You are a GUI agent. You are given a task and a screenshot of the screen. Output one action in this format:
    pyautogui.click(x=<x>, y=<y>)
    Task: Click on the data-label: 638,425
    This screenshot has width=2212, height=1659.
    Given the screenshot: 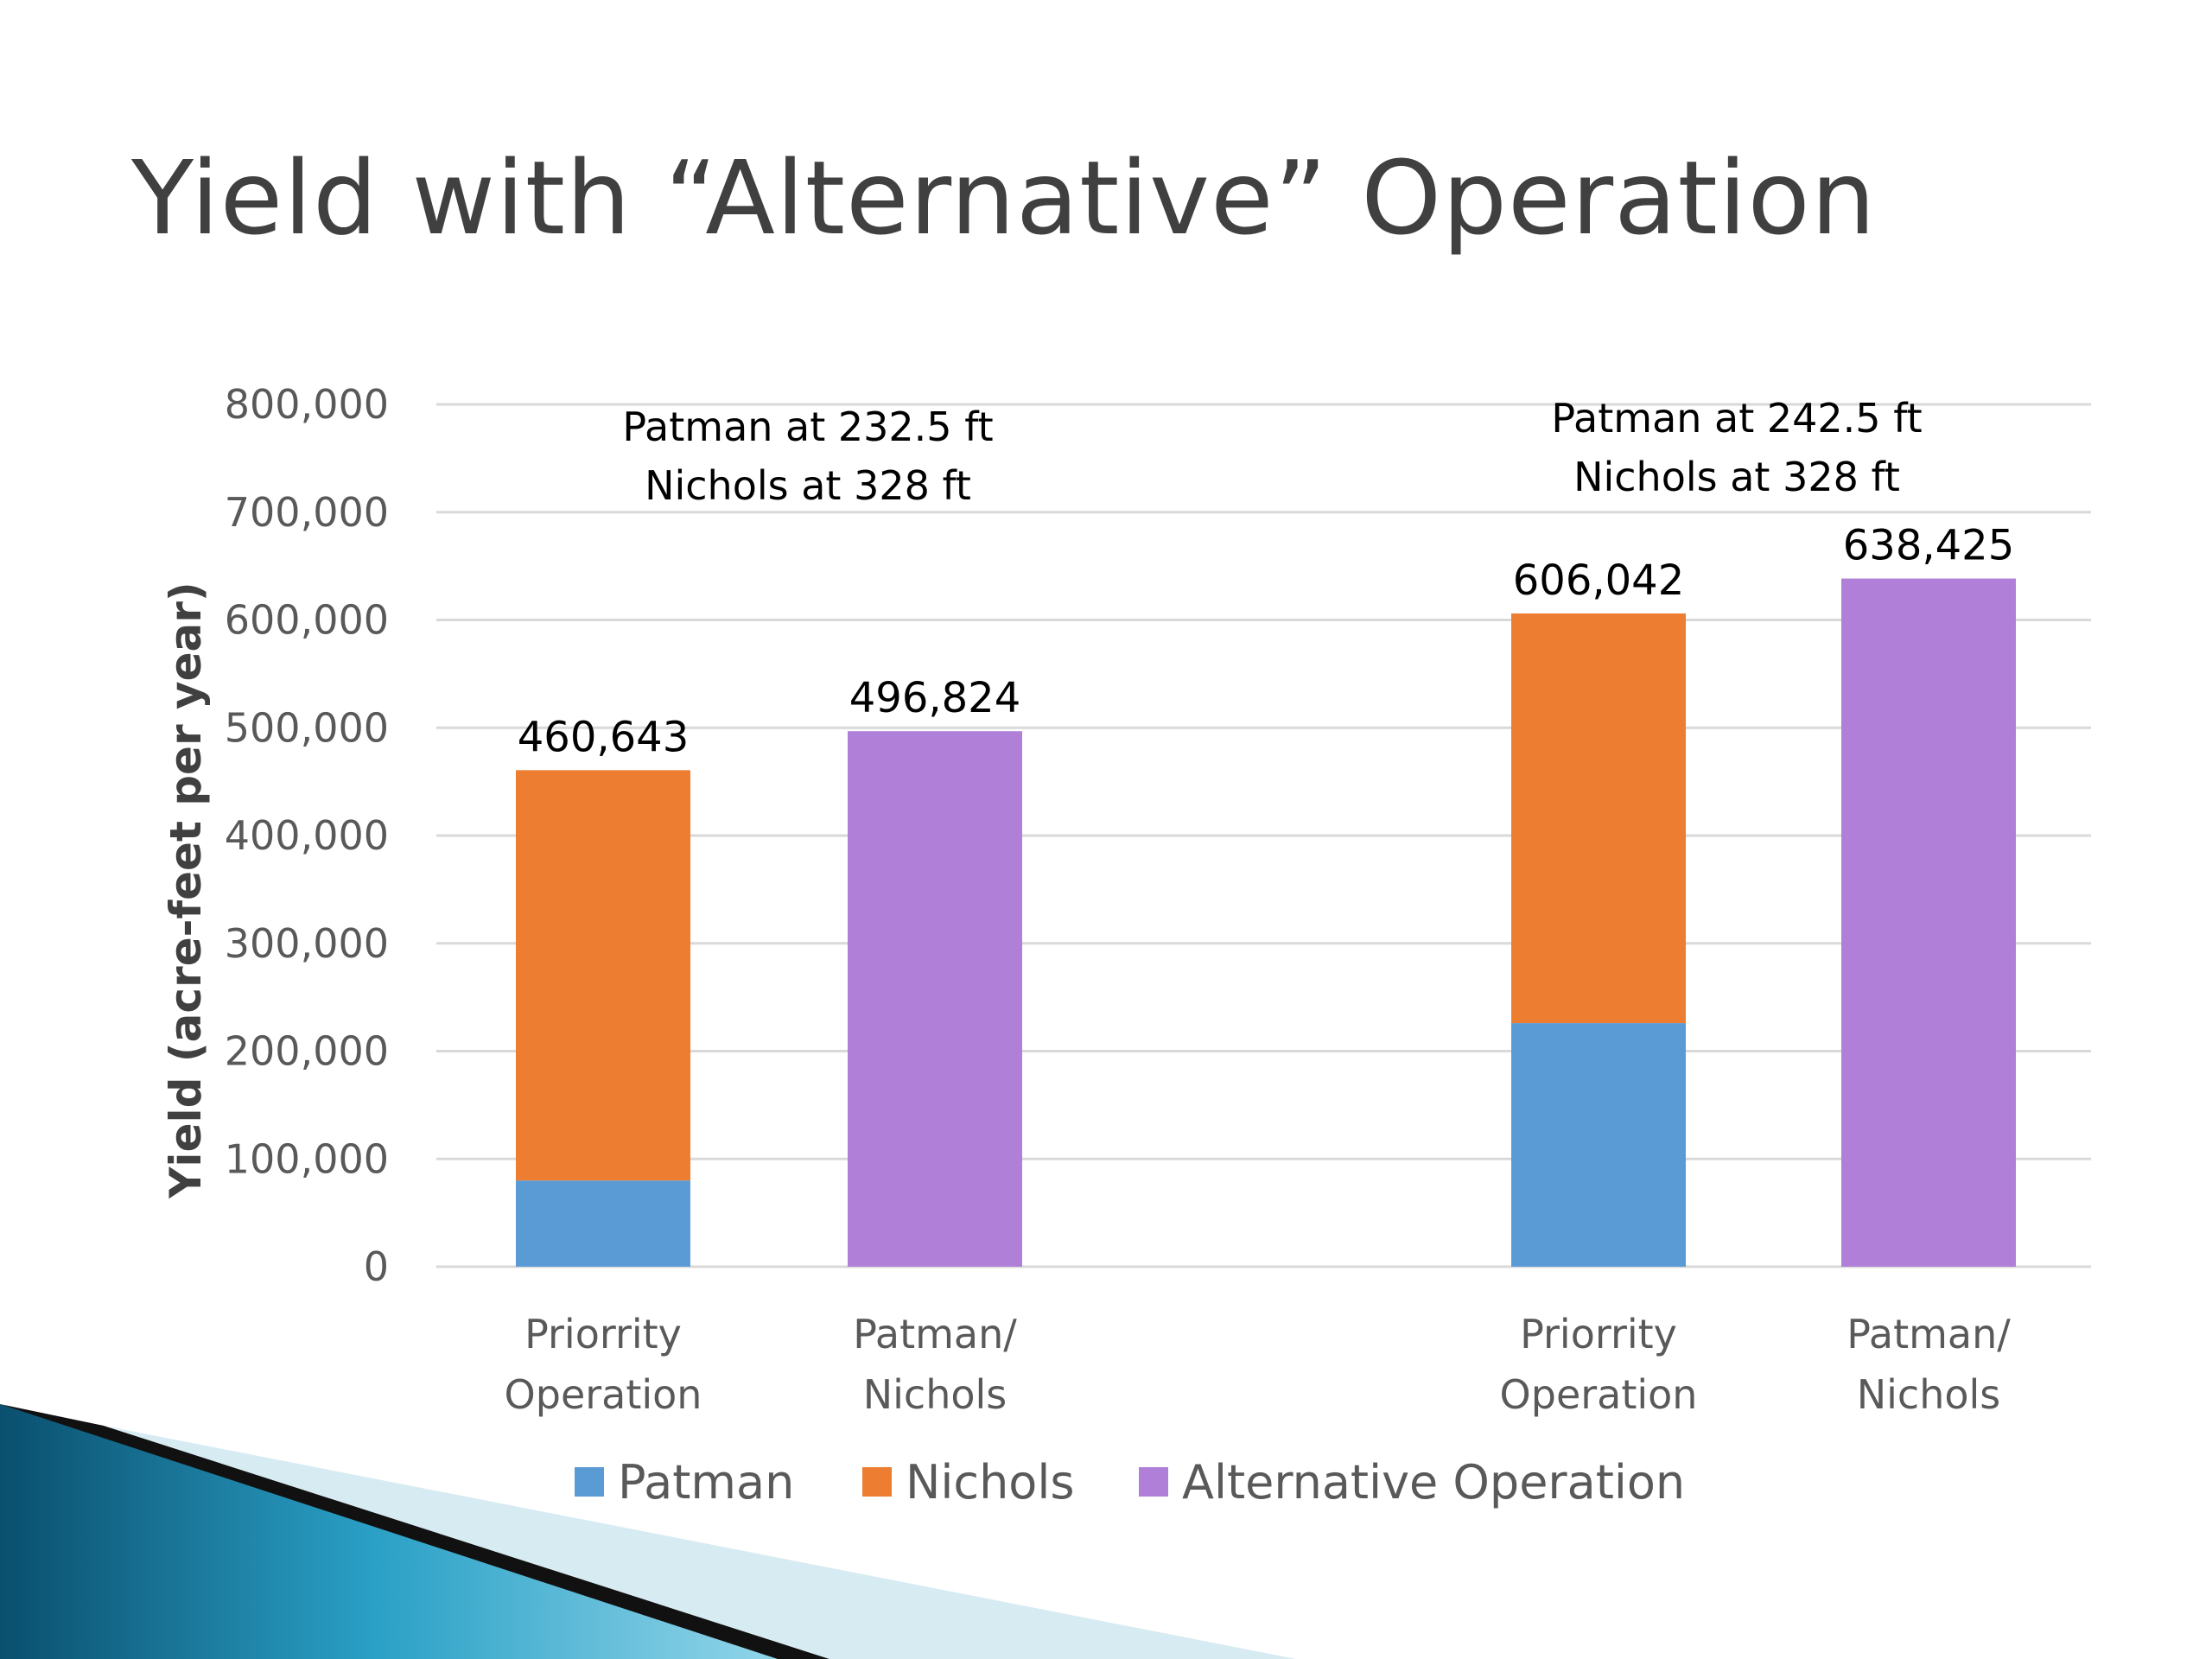 What is the action you would take?
    pyautogui.click(x=1929, y=546)
    